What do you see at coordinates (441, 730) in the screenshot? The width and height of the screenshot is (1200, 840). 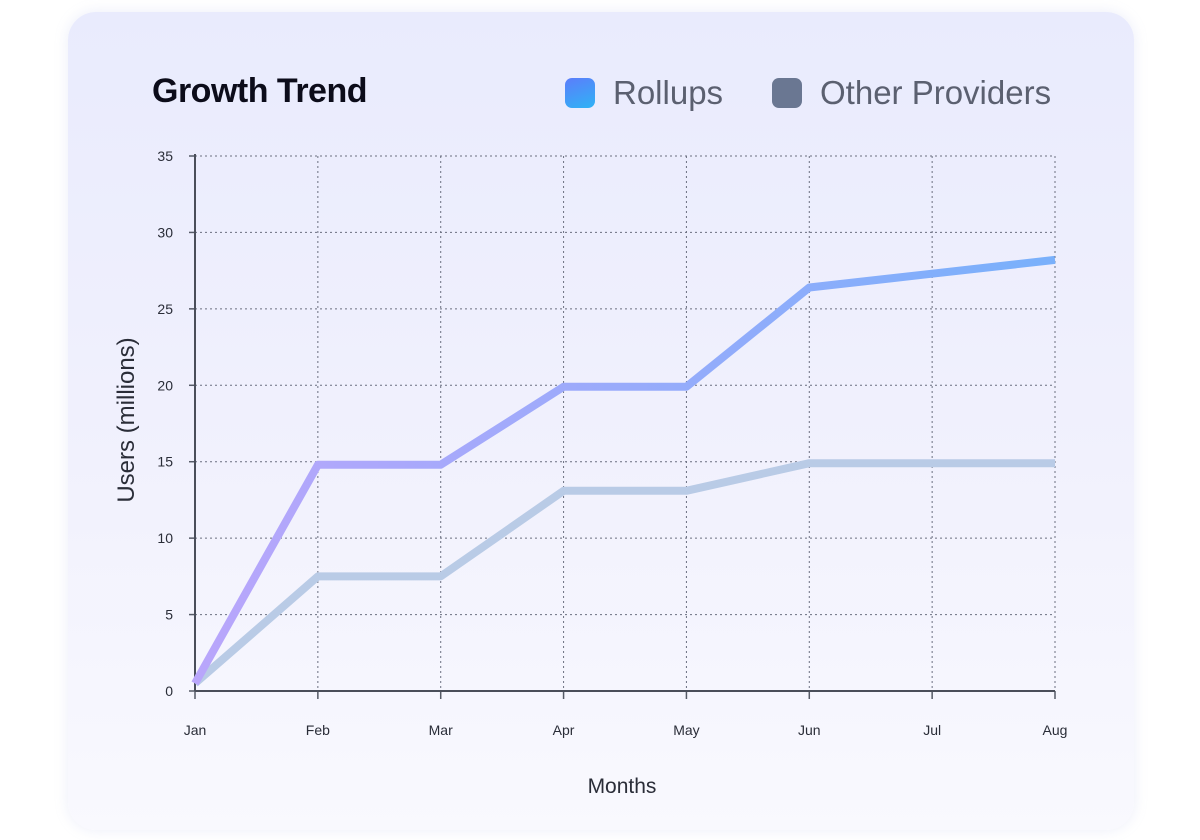 I see `x-tick-label-mar: Mar` at bounding box center [441, 730].